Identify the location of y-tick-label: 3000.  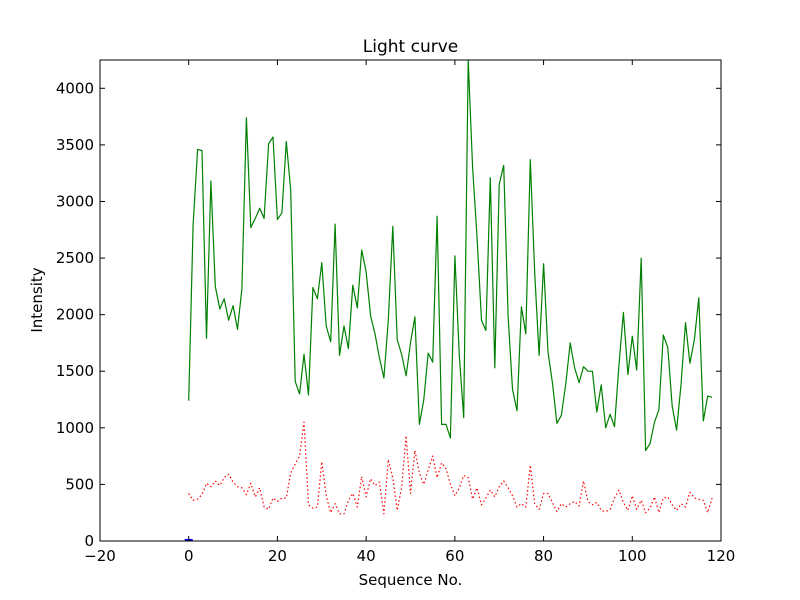
(75, 201).